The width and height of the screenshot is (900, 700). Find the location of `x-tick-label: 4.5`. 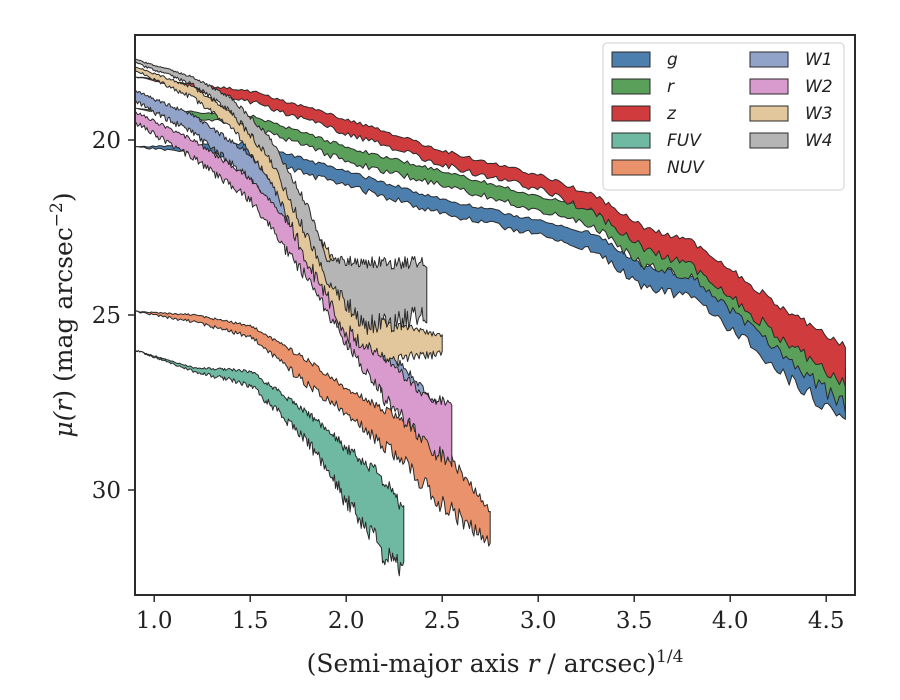

x-tick-label: 4.5 is located at coordinates (826, 621).